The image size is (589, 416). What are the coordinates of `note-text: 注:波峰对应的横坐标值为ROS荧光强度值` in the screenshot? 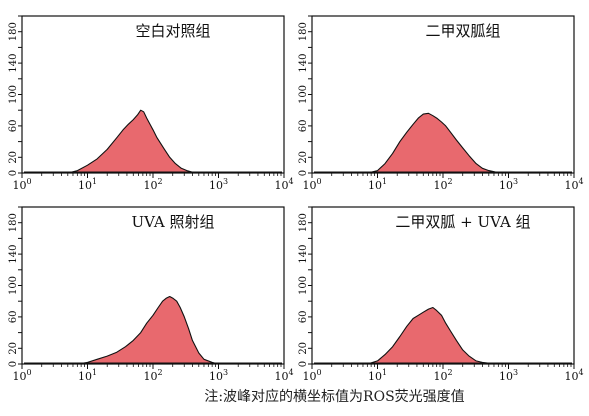 It's located at (334, 397).